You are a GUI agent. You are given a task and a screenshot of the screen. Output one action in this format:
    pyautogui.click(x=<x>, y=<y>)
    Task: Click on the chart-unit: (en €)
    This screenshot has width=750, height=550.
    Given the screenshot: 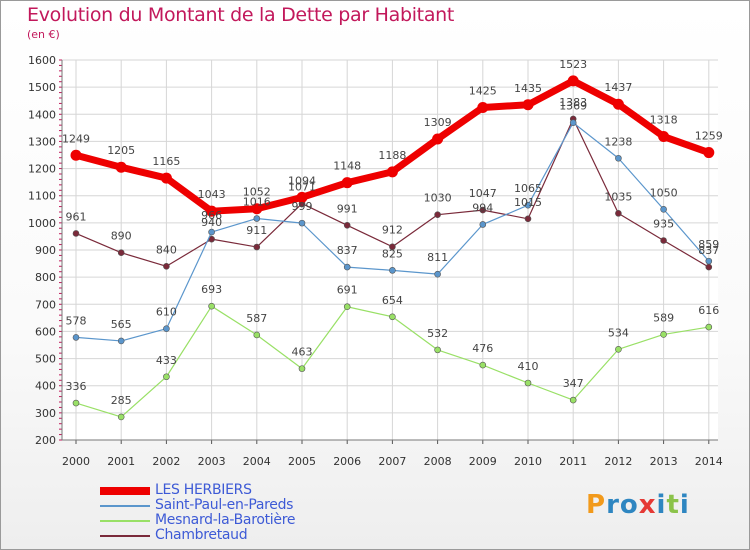 What is the action you would take?
    pyautogui.click(x=43, y=34)
    